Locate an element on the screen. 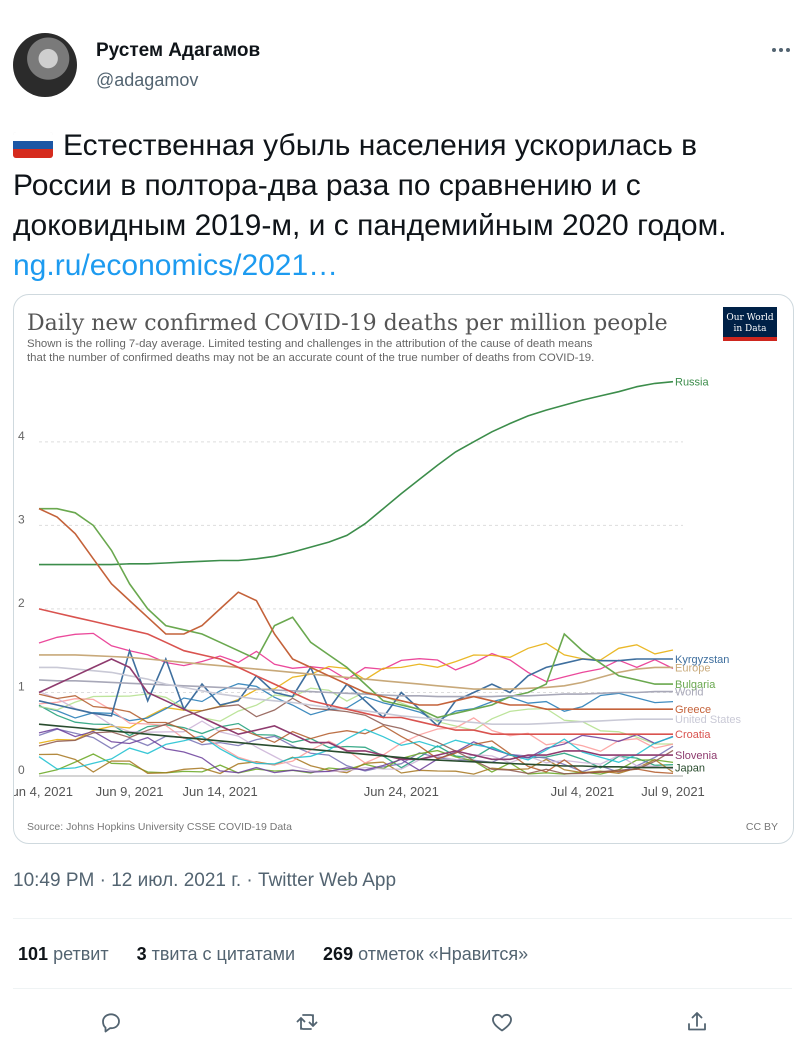  x-tick-label: Jun 9, 2021 is located at coordinates (130, 791).